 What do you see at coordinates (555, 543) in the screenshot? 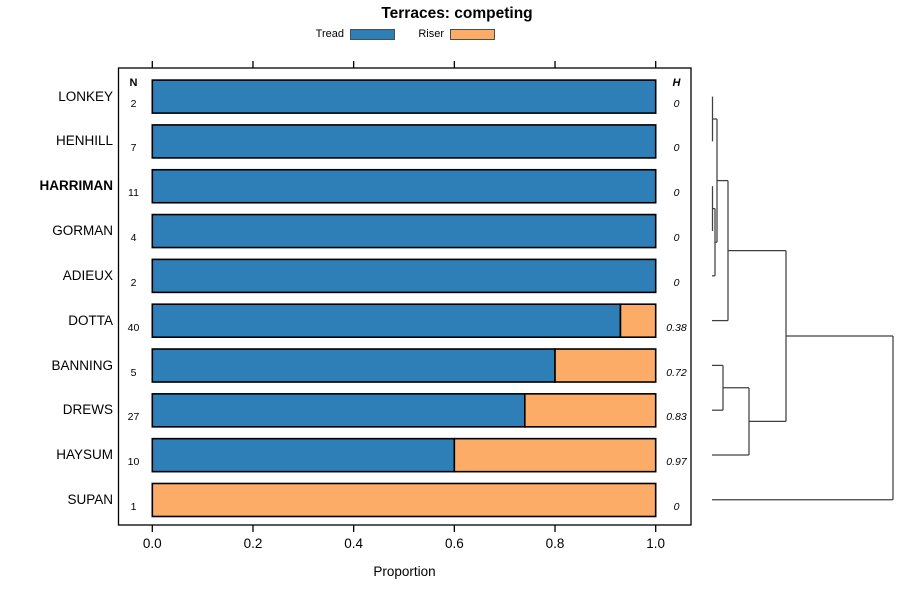
I see `x-tick-label: 0.8` at bounding box center [555, 543].